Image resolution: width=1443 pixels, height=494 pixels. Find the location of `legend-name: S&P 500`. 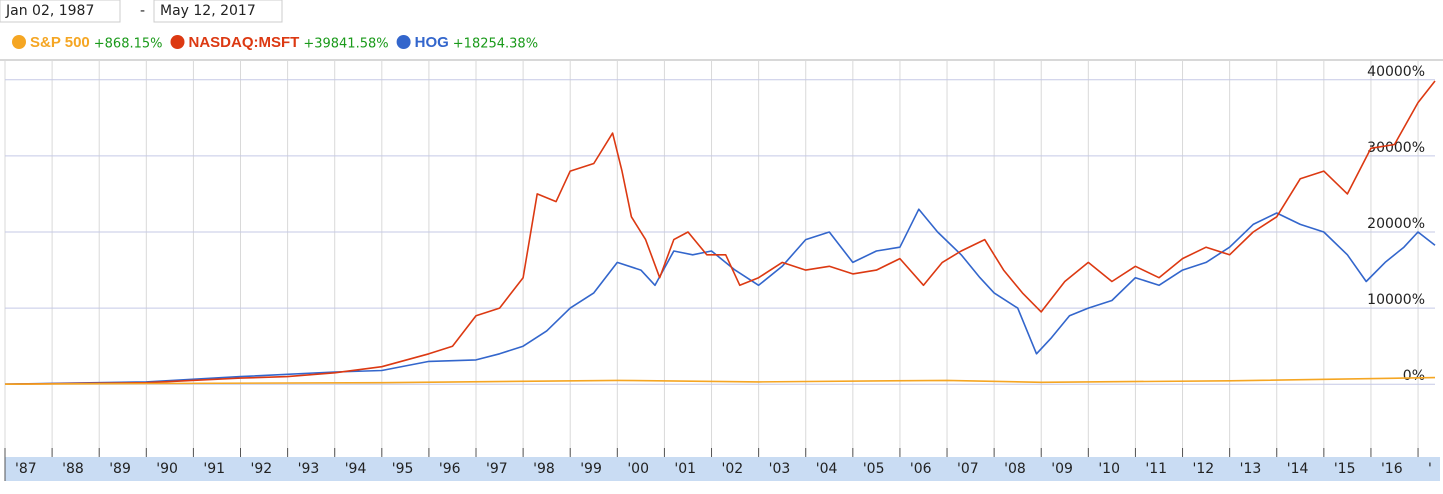

legend-name: S&P 500 is located at coordinates (60, 42).